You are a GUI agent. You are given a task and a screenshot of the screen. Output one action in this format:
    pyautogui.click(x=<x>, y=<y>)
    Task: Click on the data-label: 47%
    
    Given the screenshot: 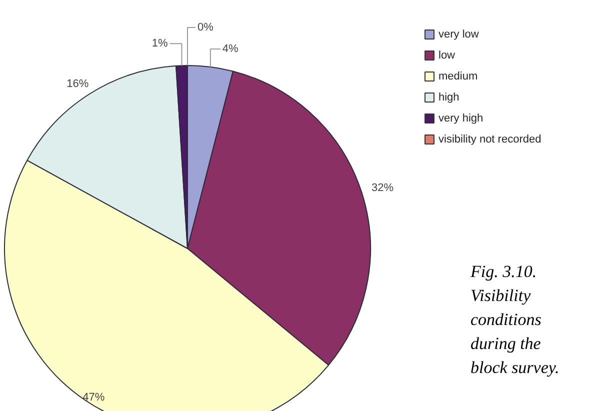 What is the action you would take?
    pyautogui.click(x=93, y=398)
    